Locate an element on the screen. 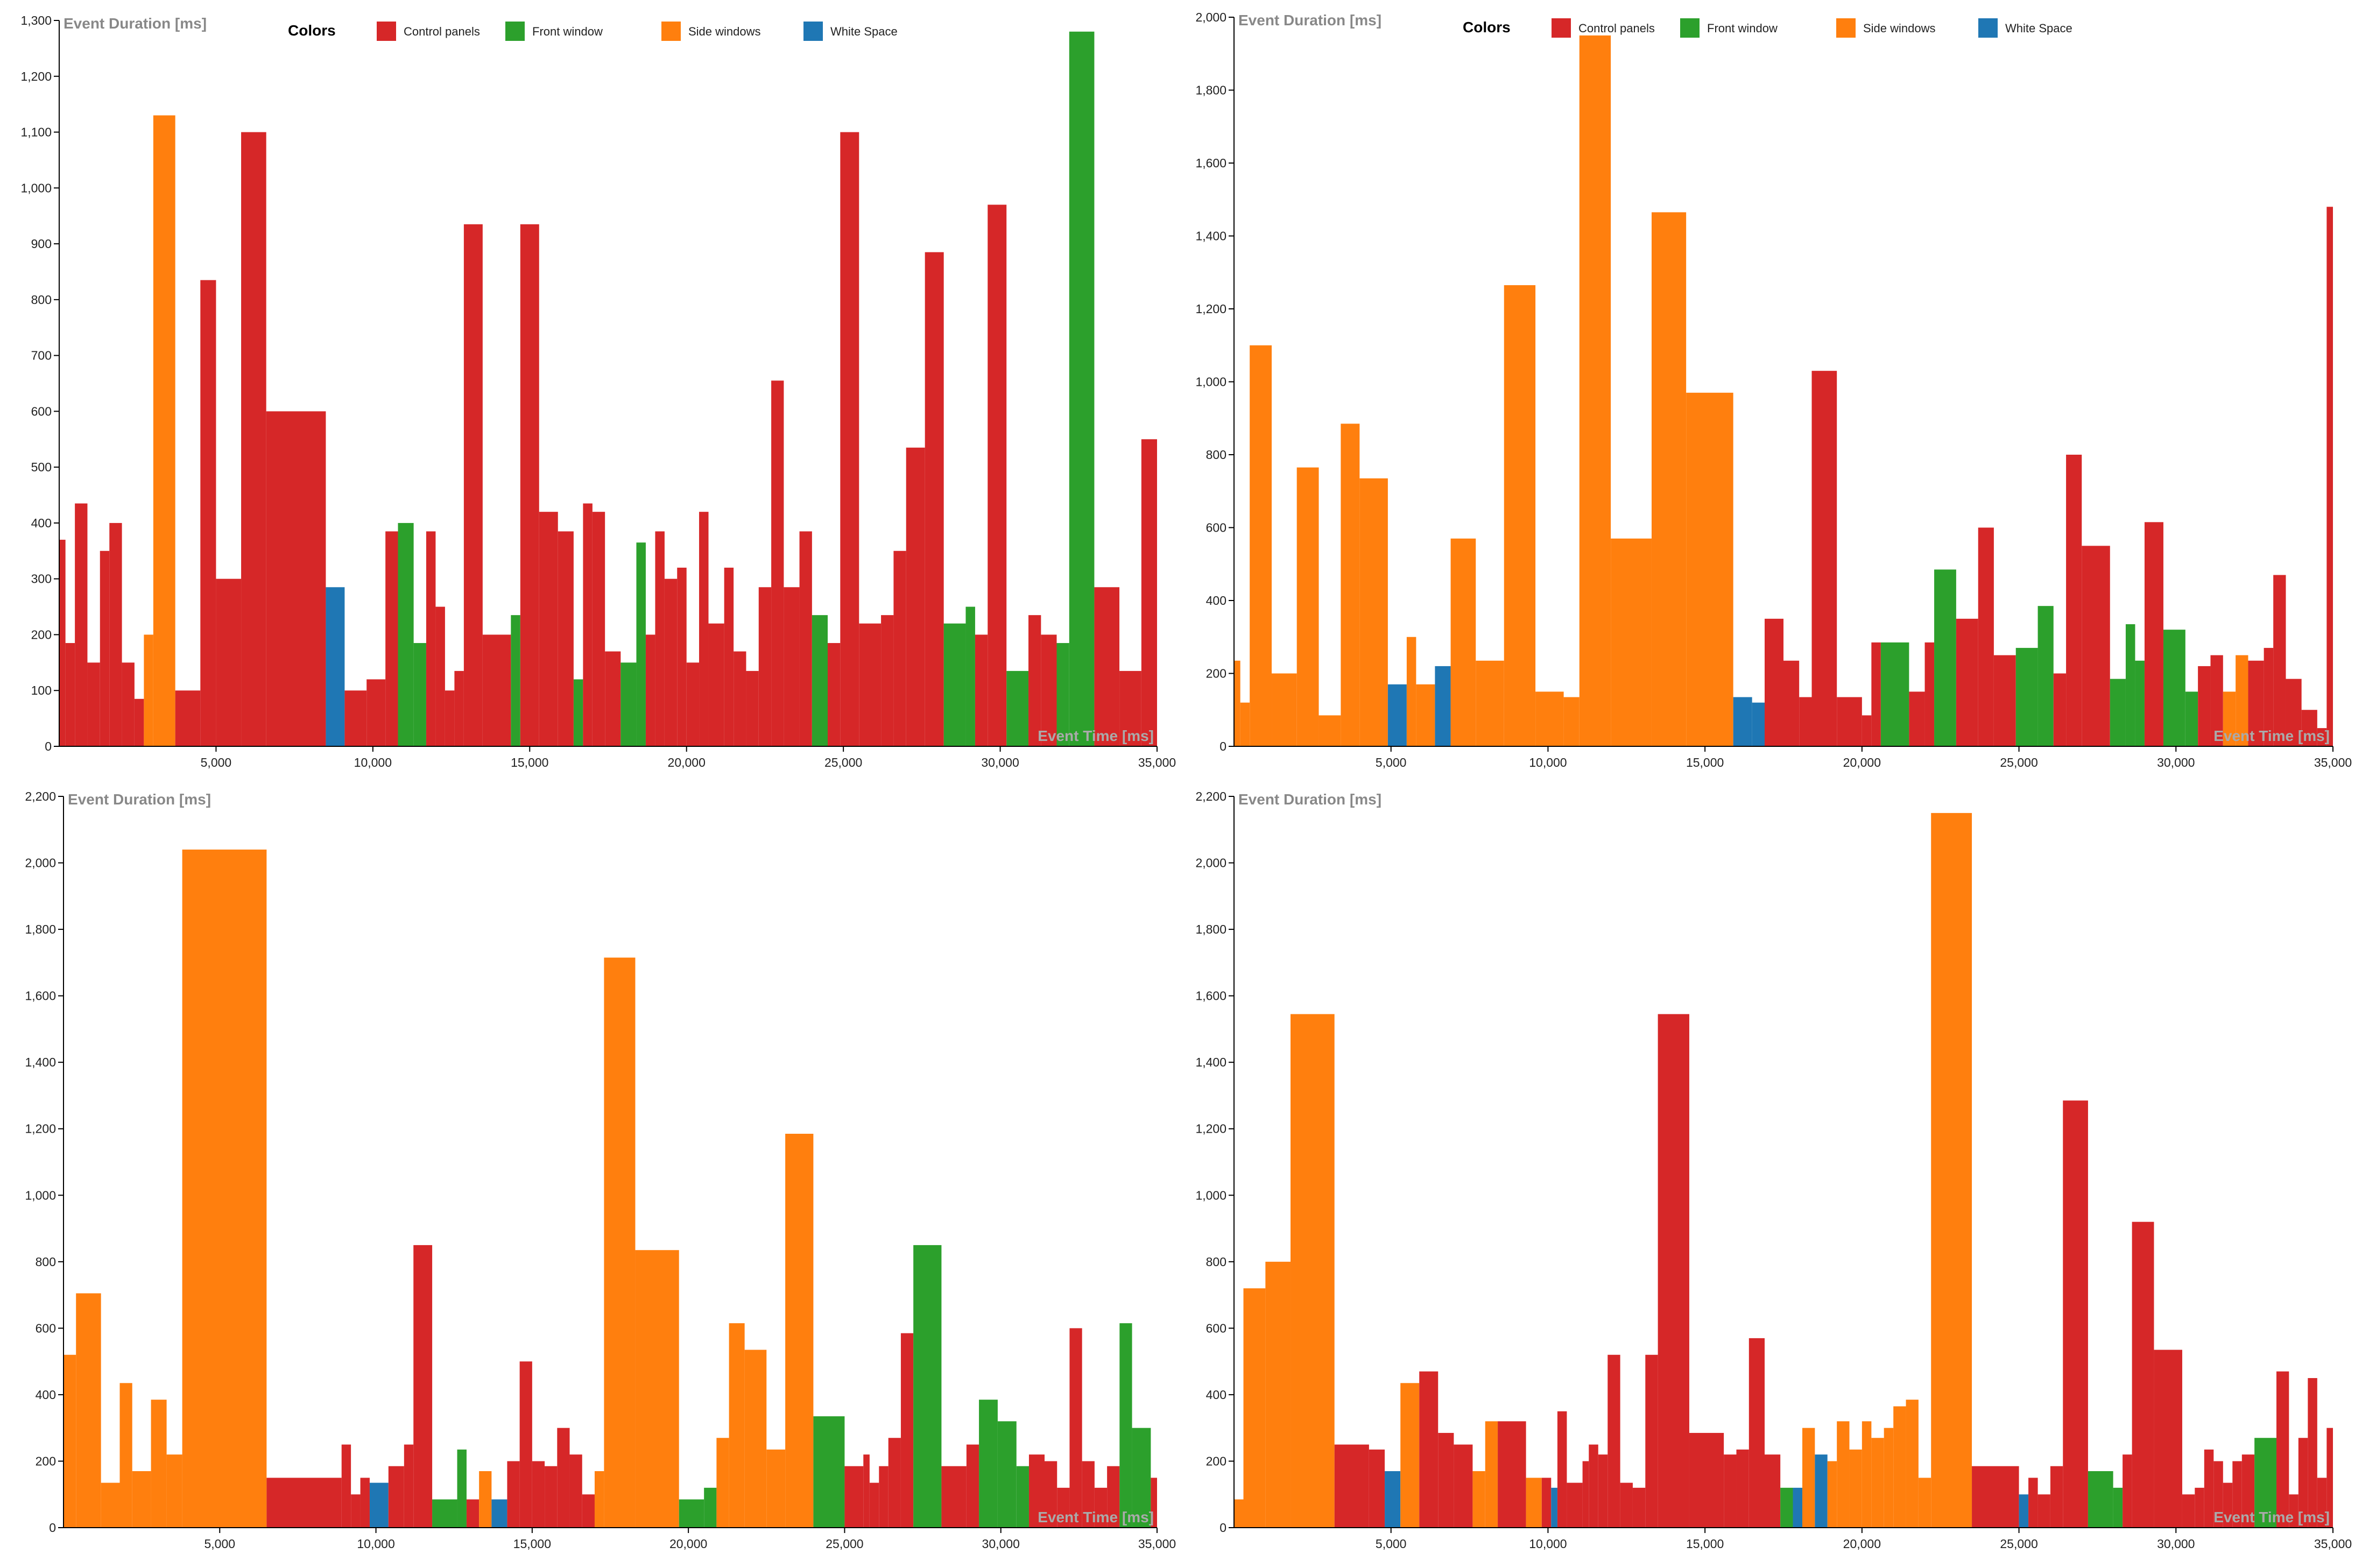  legend-label-side: Side windows is located at coordinates (724, 31).